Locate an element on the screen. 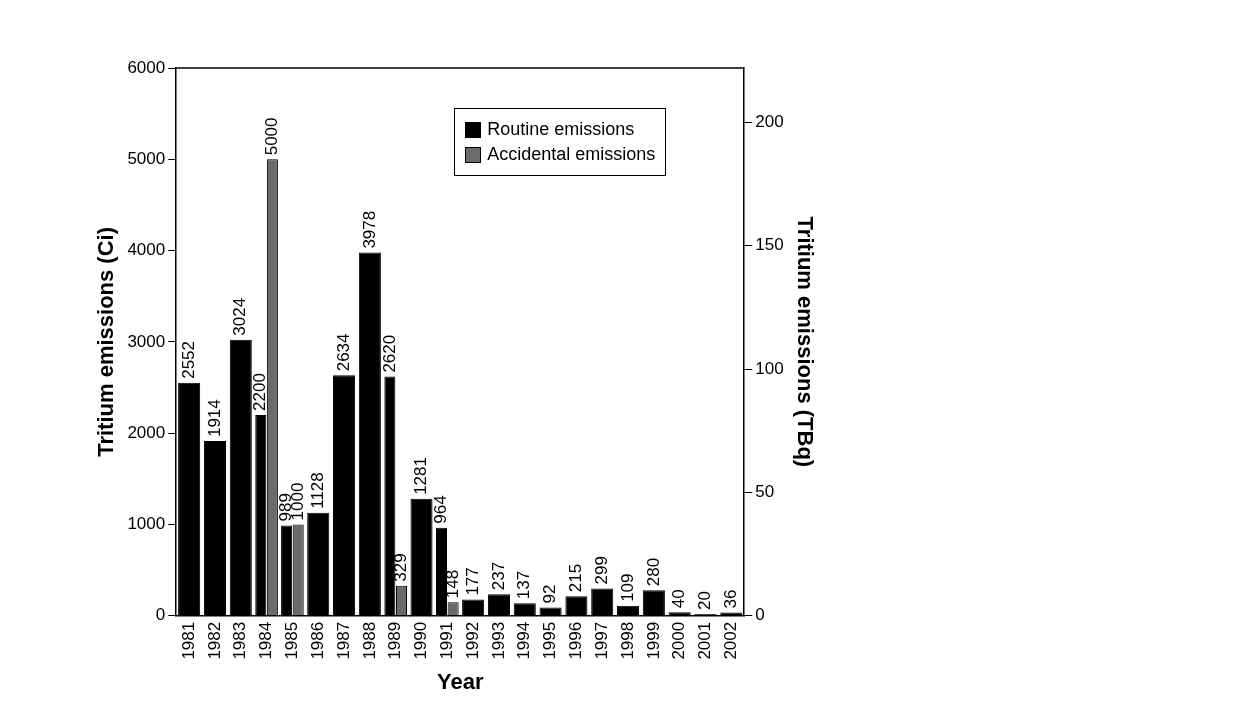  x-tick-label: 2001 is located at coordinates (705, 640).